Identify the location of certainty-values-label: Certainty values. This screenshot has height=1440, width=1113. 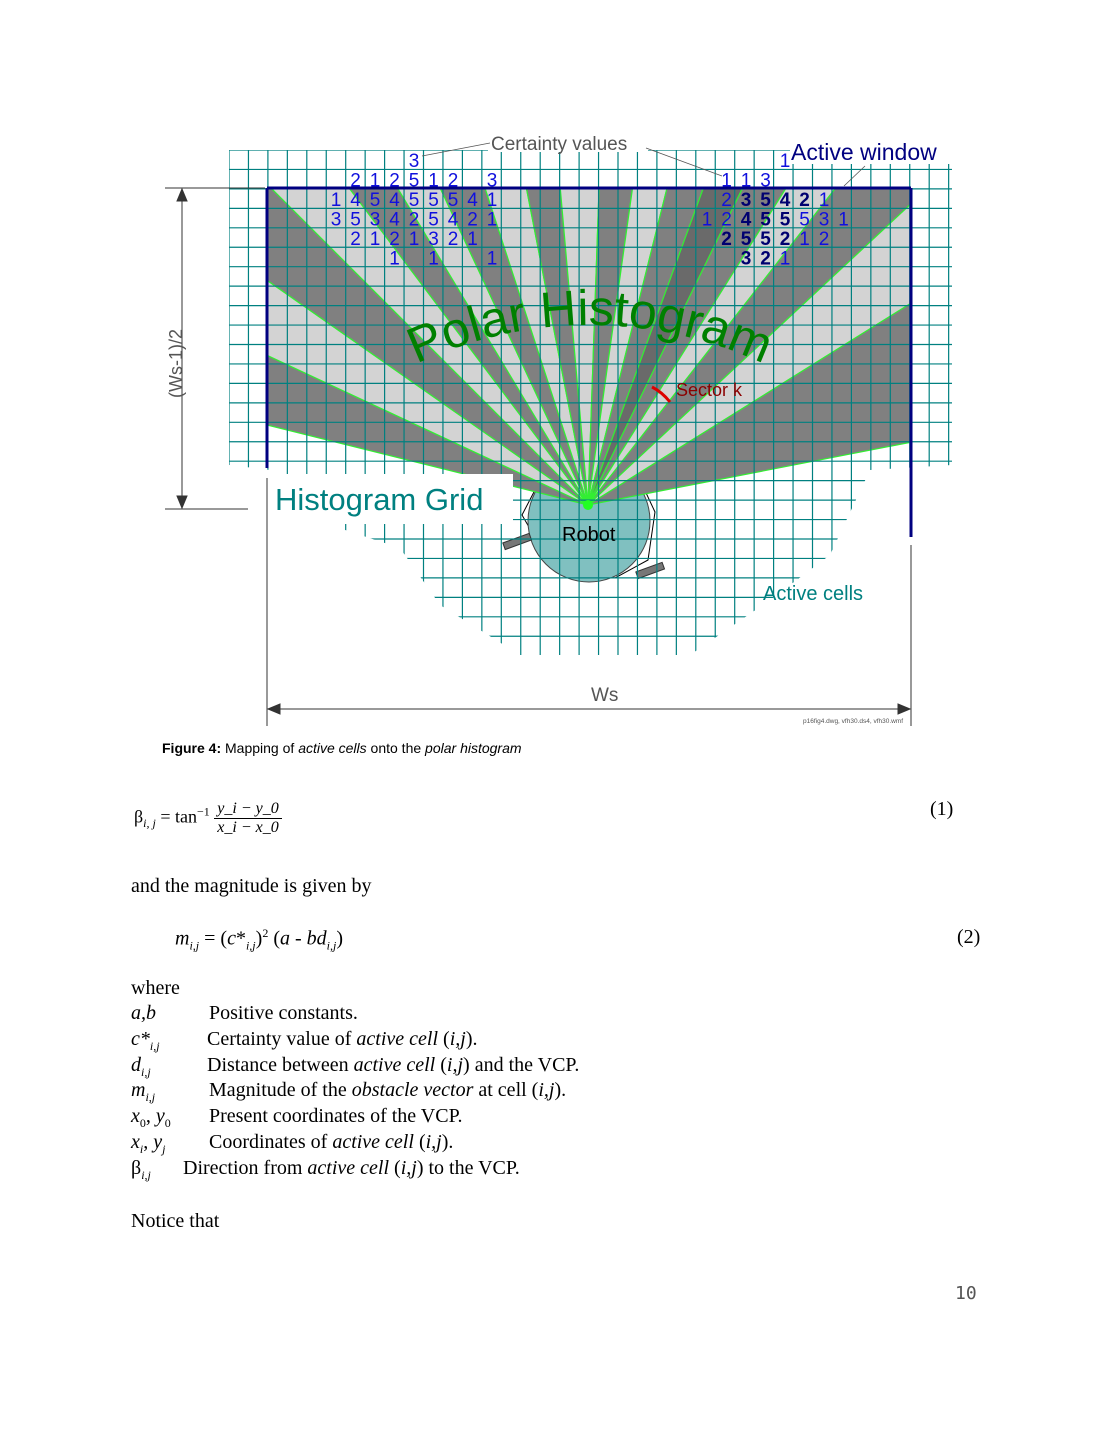
(559, 144).